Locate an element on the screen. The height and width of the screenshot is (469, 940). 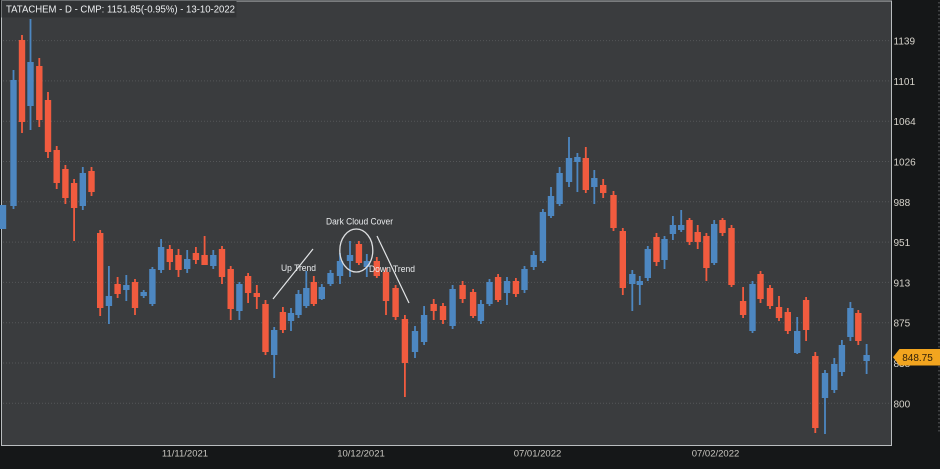
svg-text: 1139 is located at coordinates (905, 42).